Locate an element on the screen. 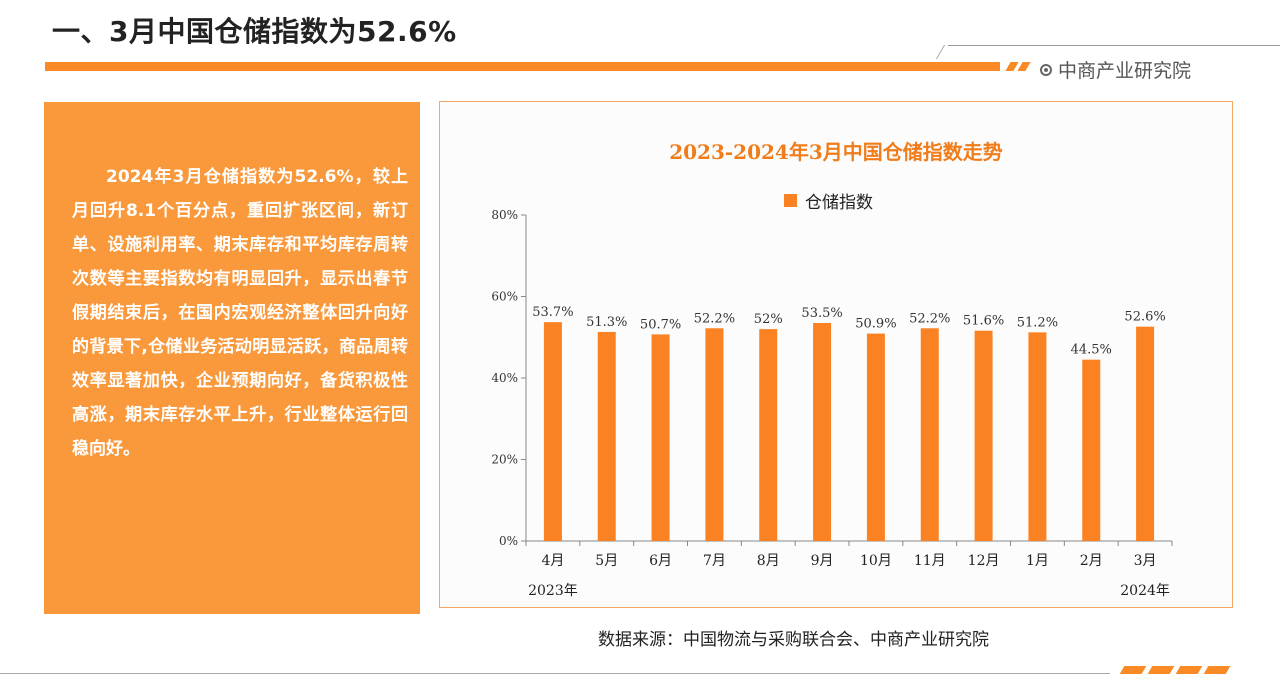 The height and width of the screenshot is (684, 1280). x-tick-label: 2月 is located at coordinates (1091, 561).